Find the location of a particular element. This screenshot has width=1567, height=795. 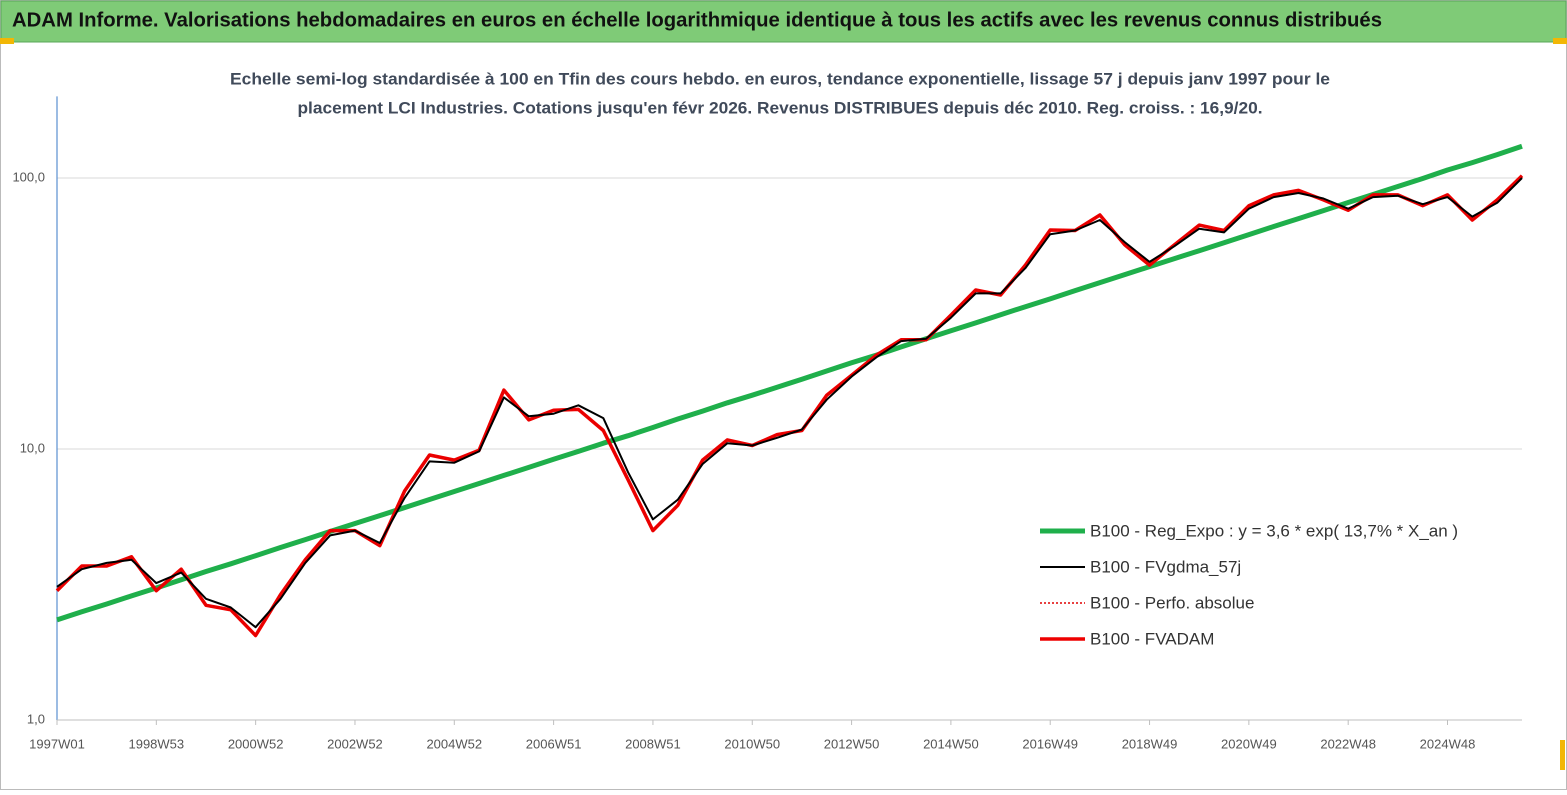

y-tick-label: 1,0 is located at coordinates (36, 718).